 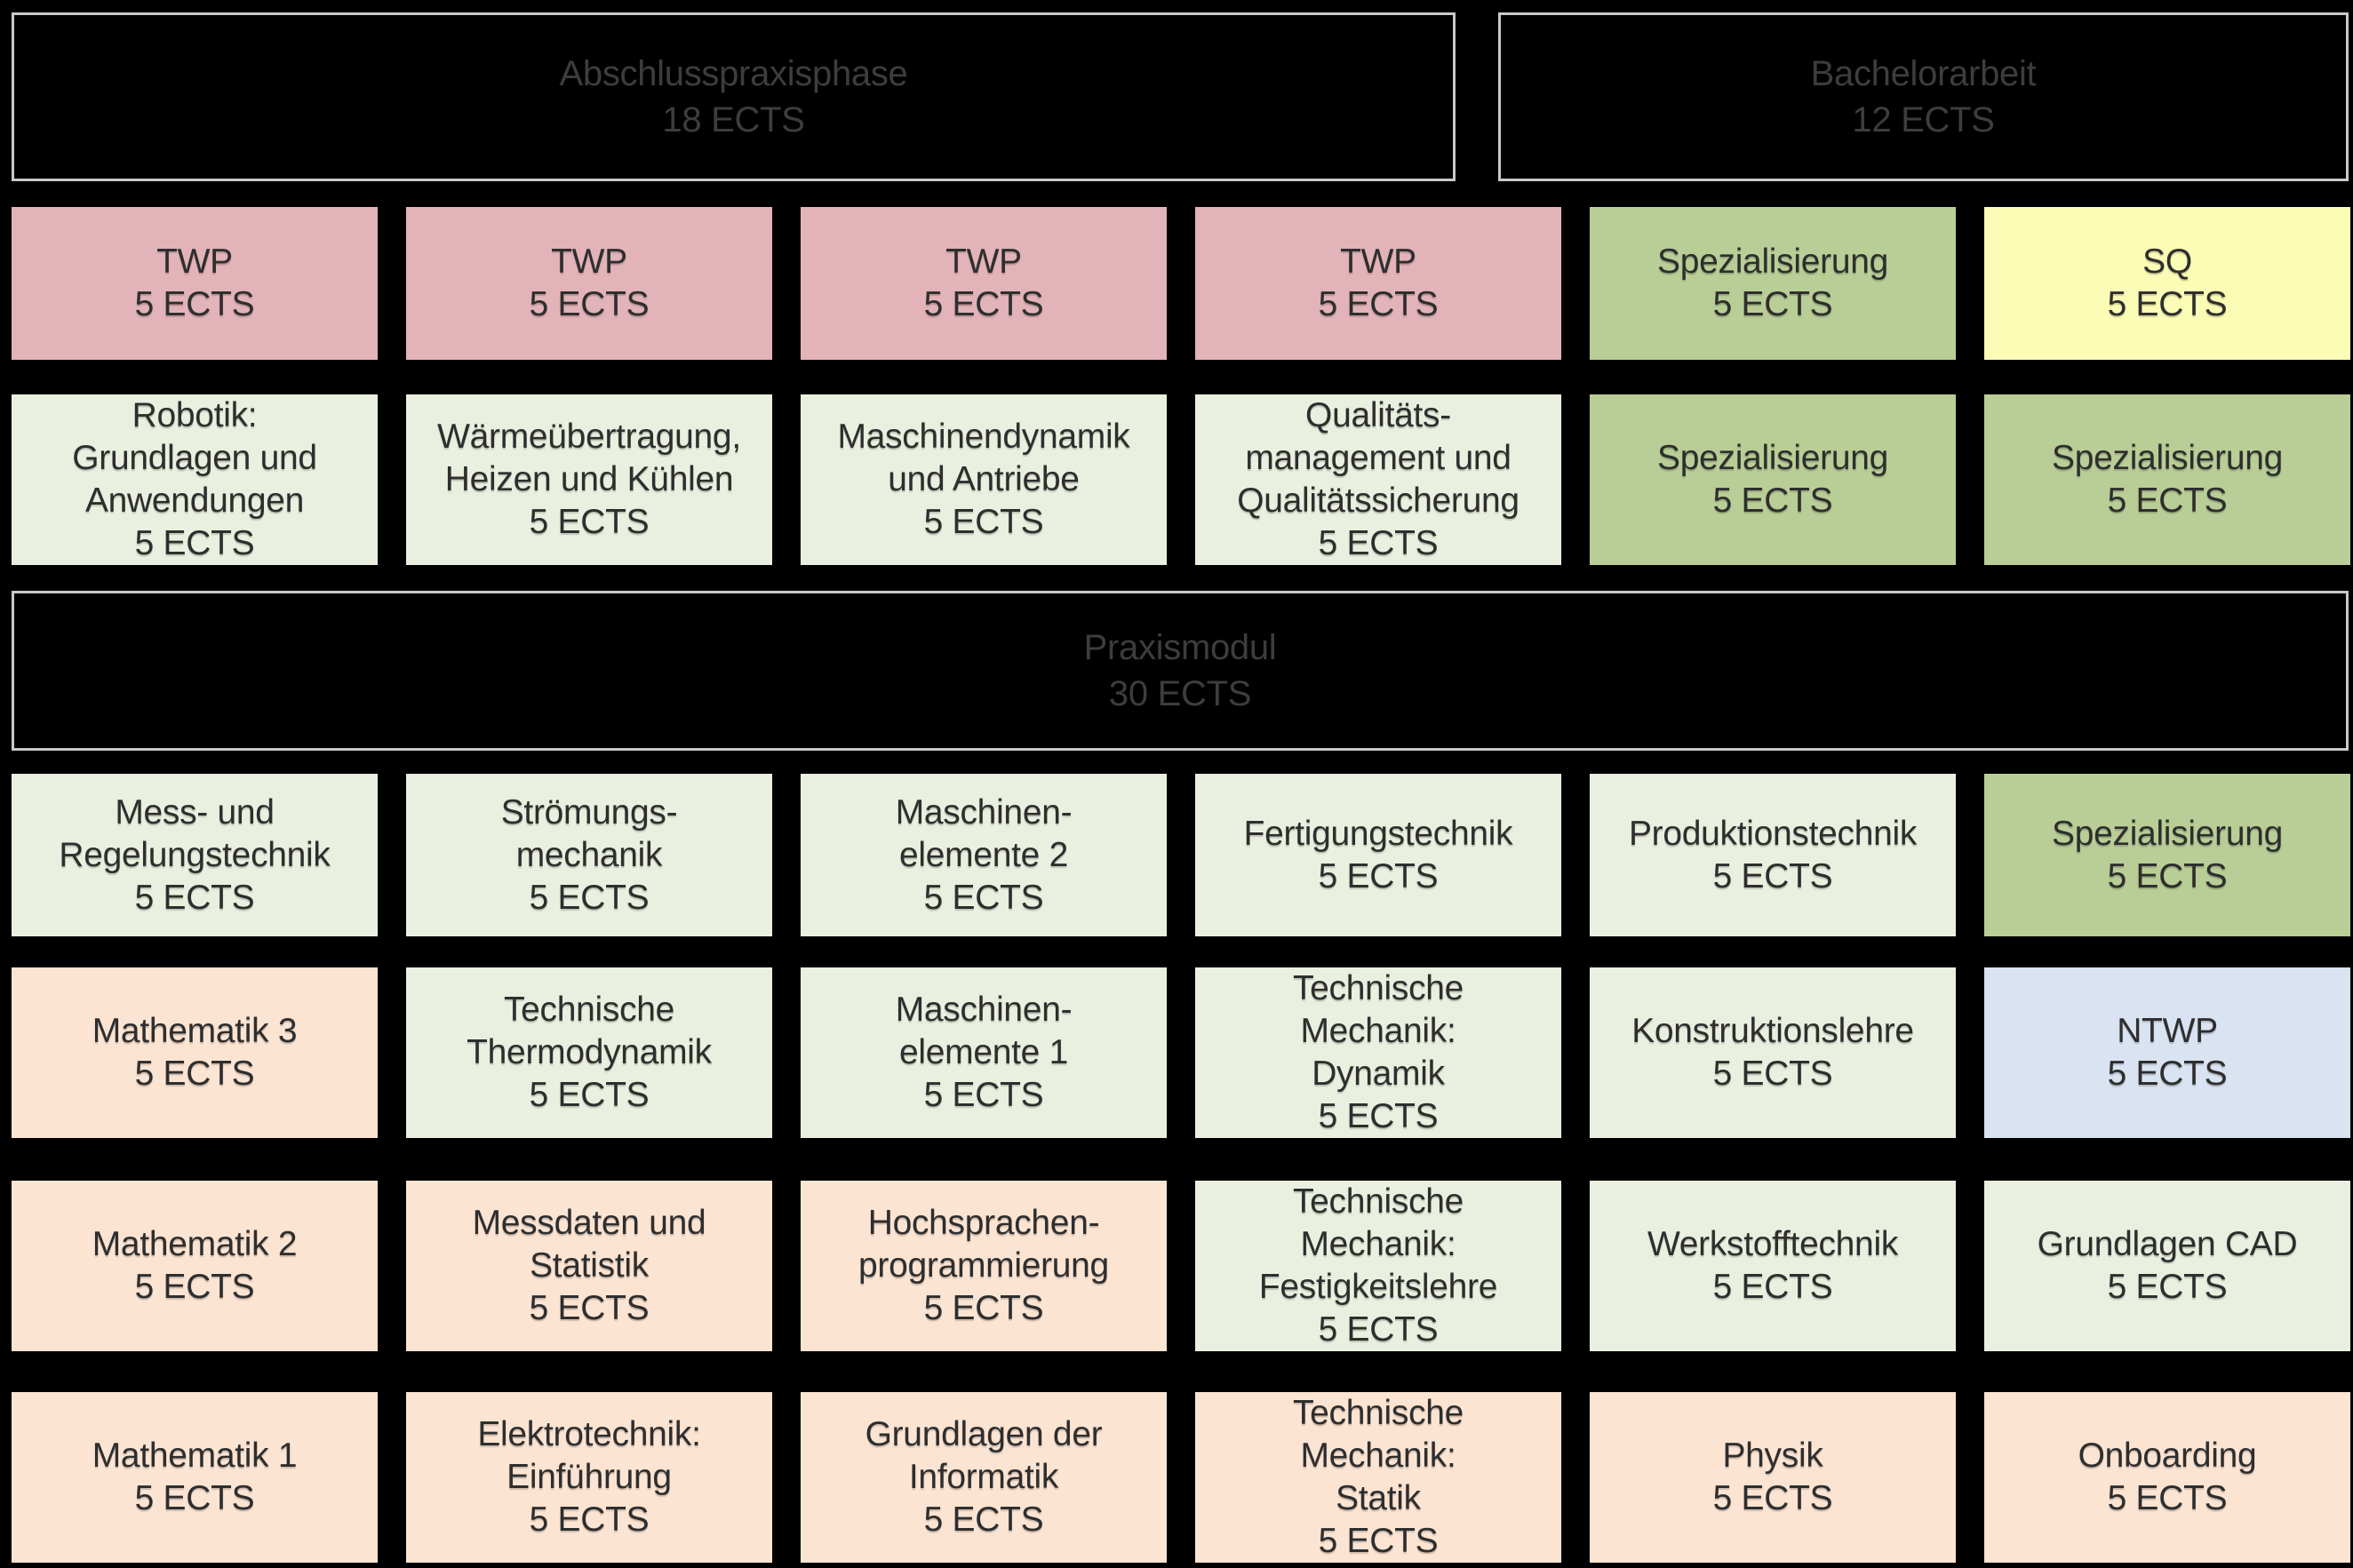 I want to click on module-box: Maschinendynamik und Antriebe 5 ECTS, so click(x=984, y=479).